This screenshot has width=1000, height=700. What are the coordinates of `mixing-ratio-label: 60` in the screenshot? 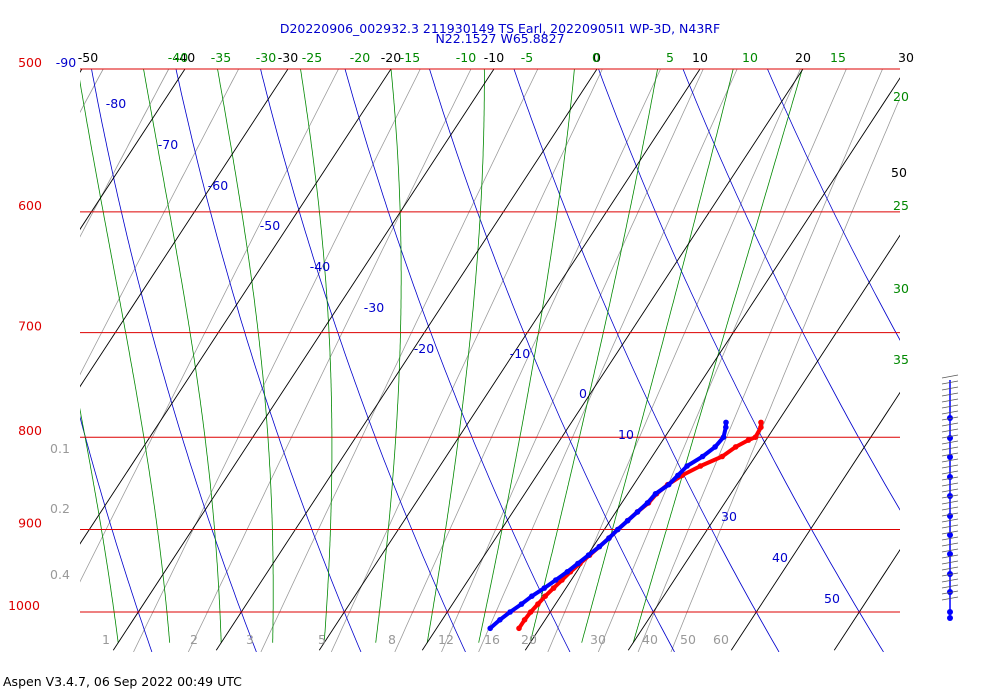 It's located at (721, 639).